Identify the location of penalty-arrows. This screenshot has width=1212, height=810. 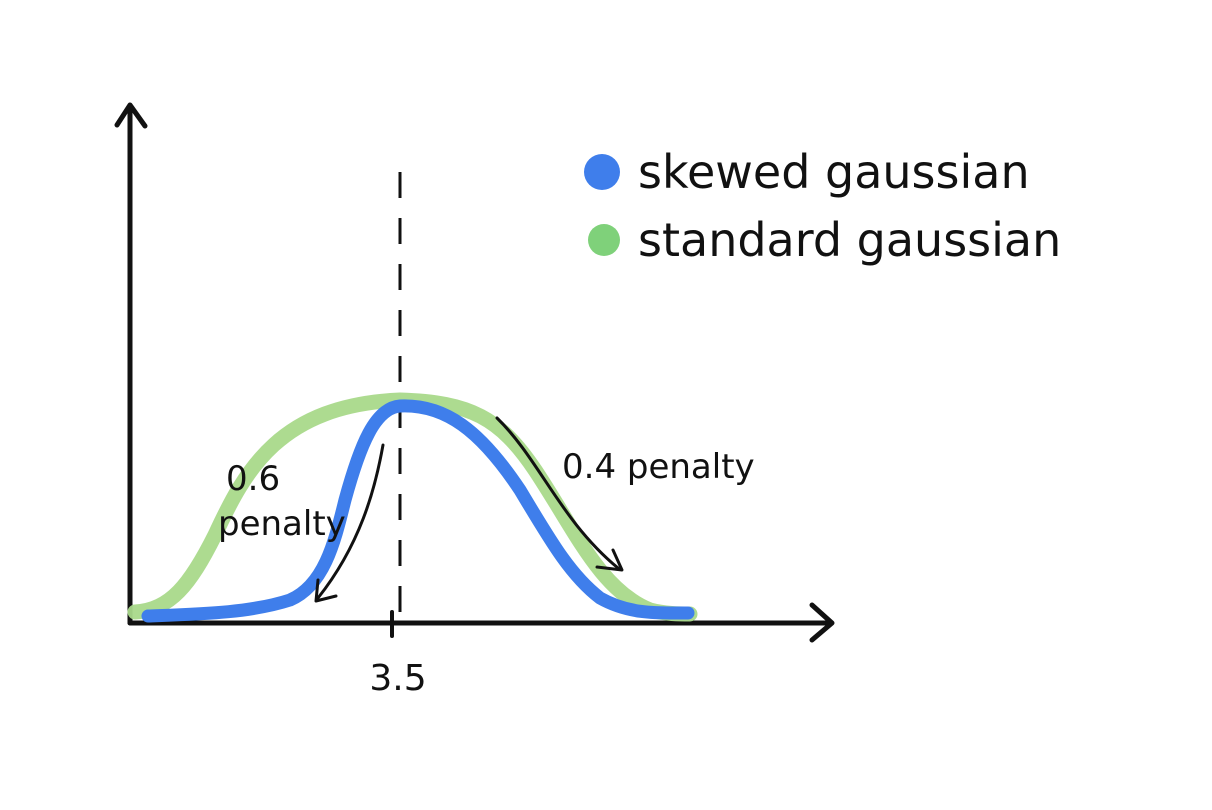
(469, 509).